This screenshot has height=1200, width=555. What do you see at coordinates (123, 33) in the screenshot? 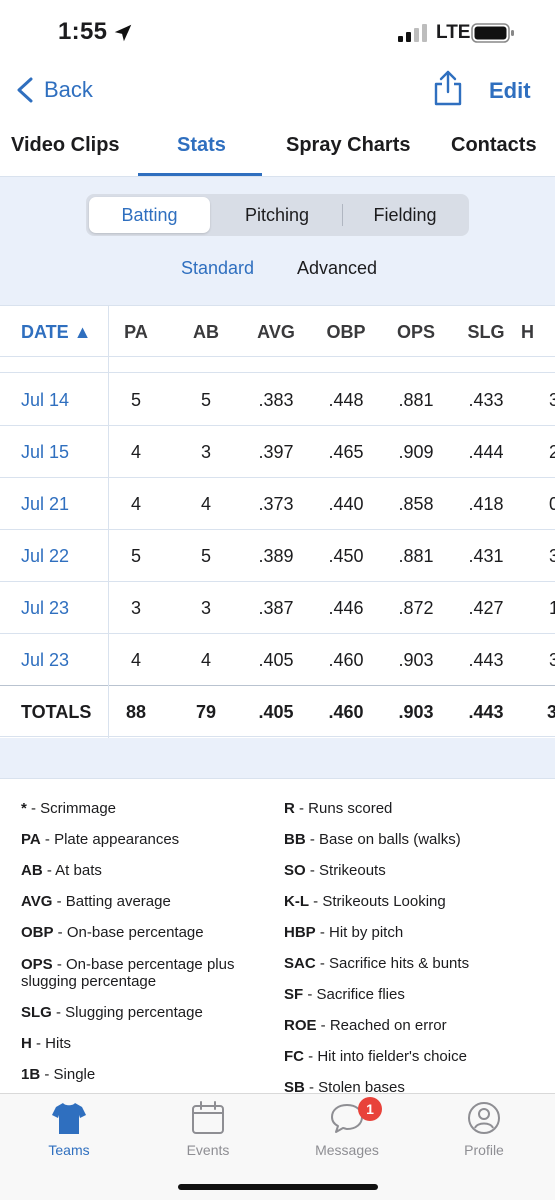
I see `location-arrow-icon` at bounding box center [123, 33].